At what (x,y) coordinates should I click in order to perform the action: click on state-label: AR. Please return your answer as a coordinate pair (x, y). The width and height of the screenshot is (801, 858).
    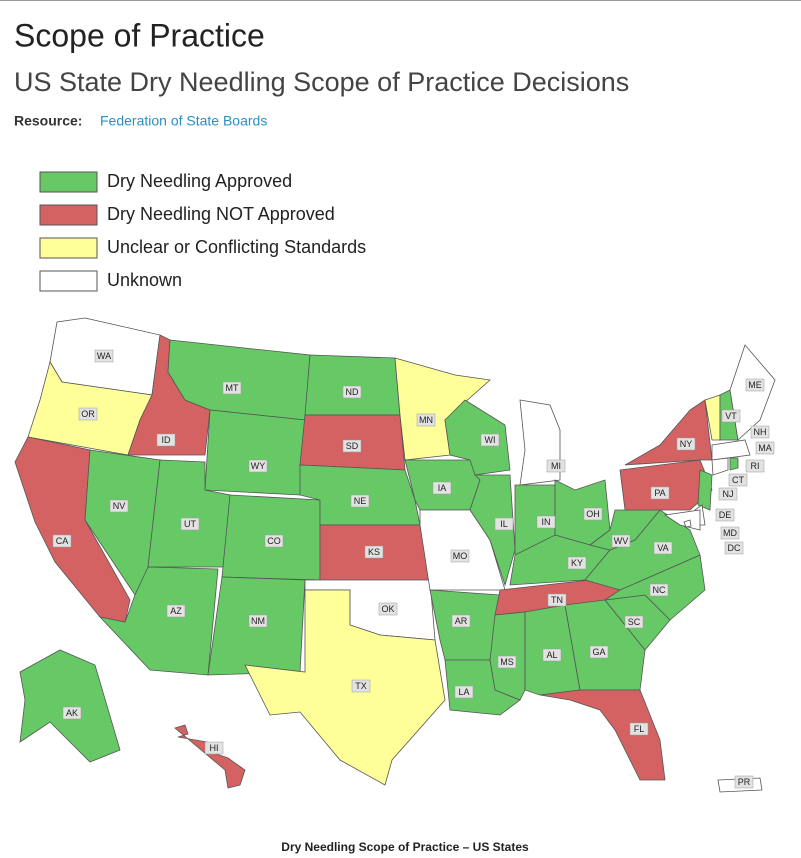
    Looking at the image, I should click on (461, 621).